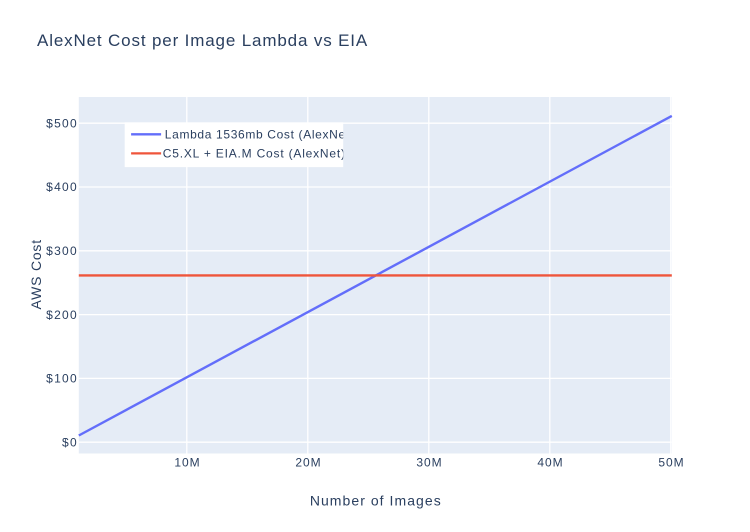  Describe the element at coordinates (62, 379) in the screenshot. I see `svg-text: $100` at that location.